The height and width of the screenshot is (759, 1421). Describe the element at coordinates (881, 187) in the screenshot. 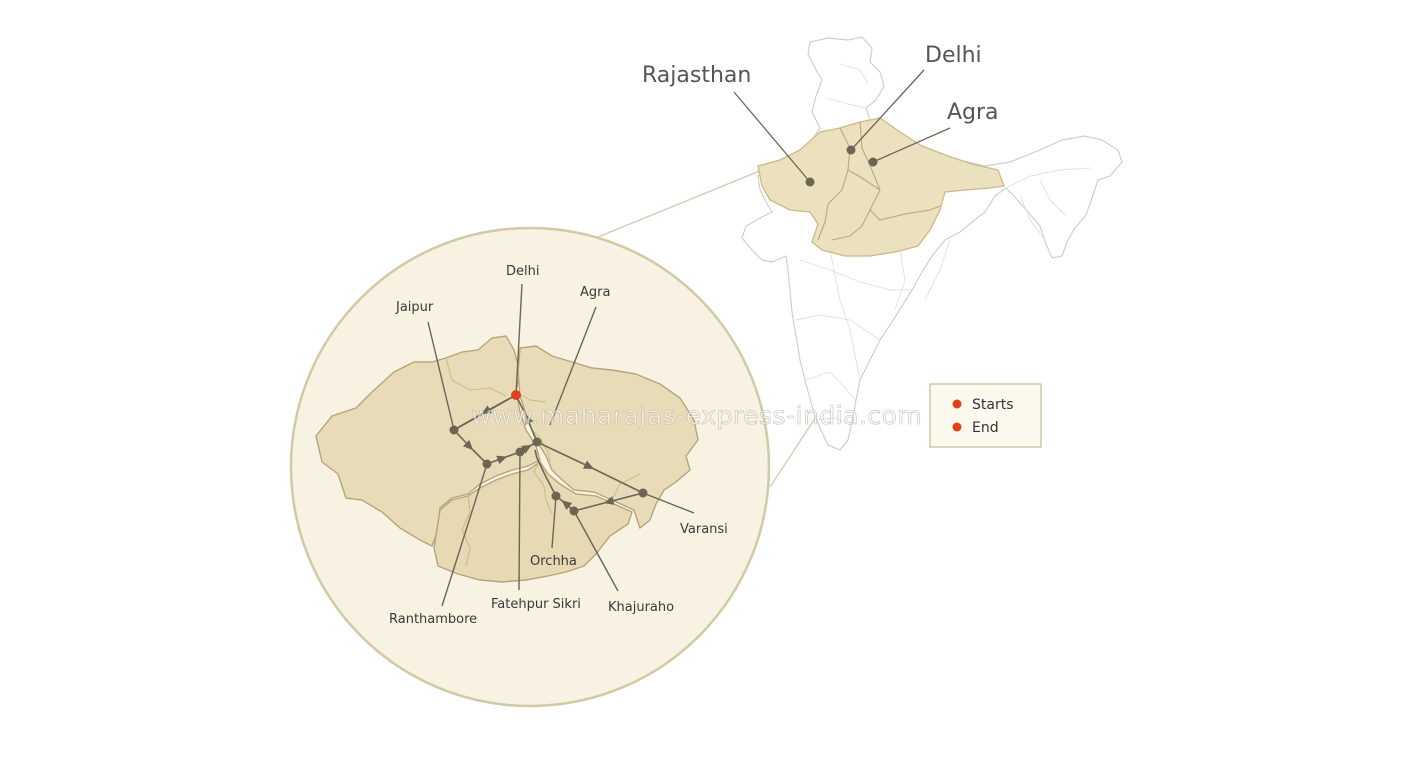

I see `highlighted-states-region` at that location.